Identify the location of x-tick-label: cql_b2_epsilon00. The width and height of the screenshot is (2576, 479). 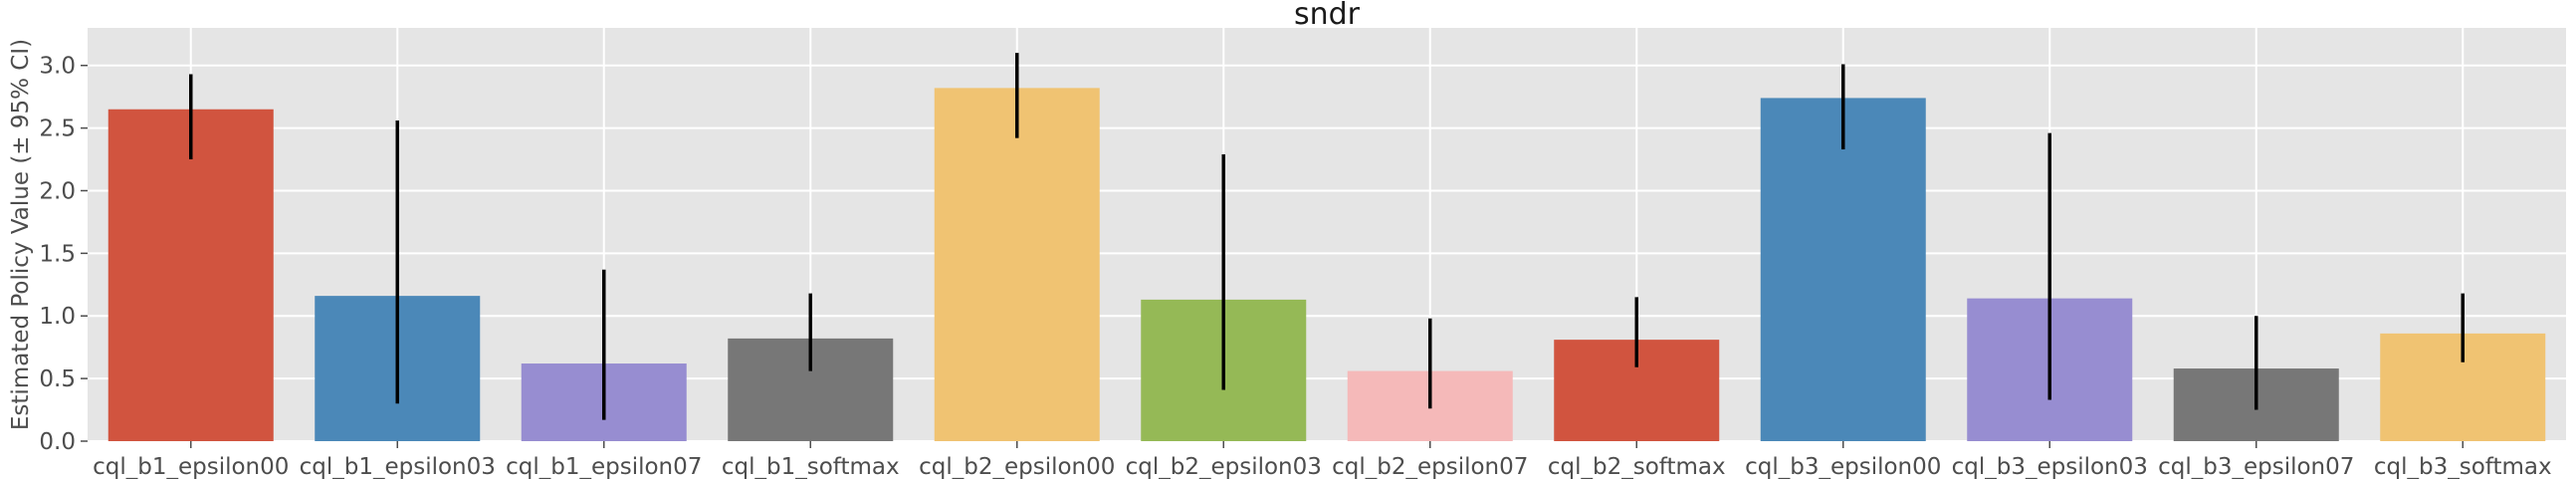
(1017, 466).